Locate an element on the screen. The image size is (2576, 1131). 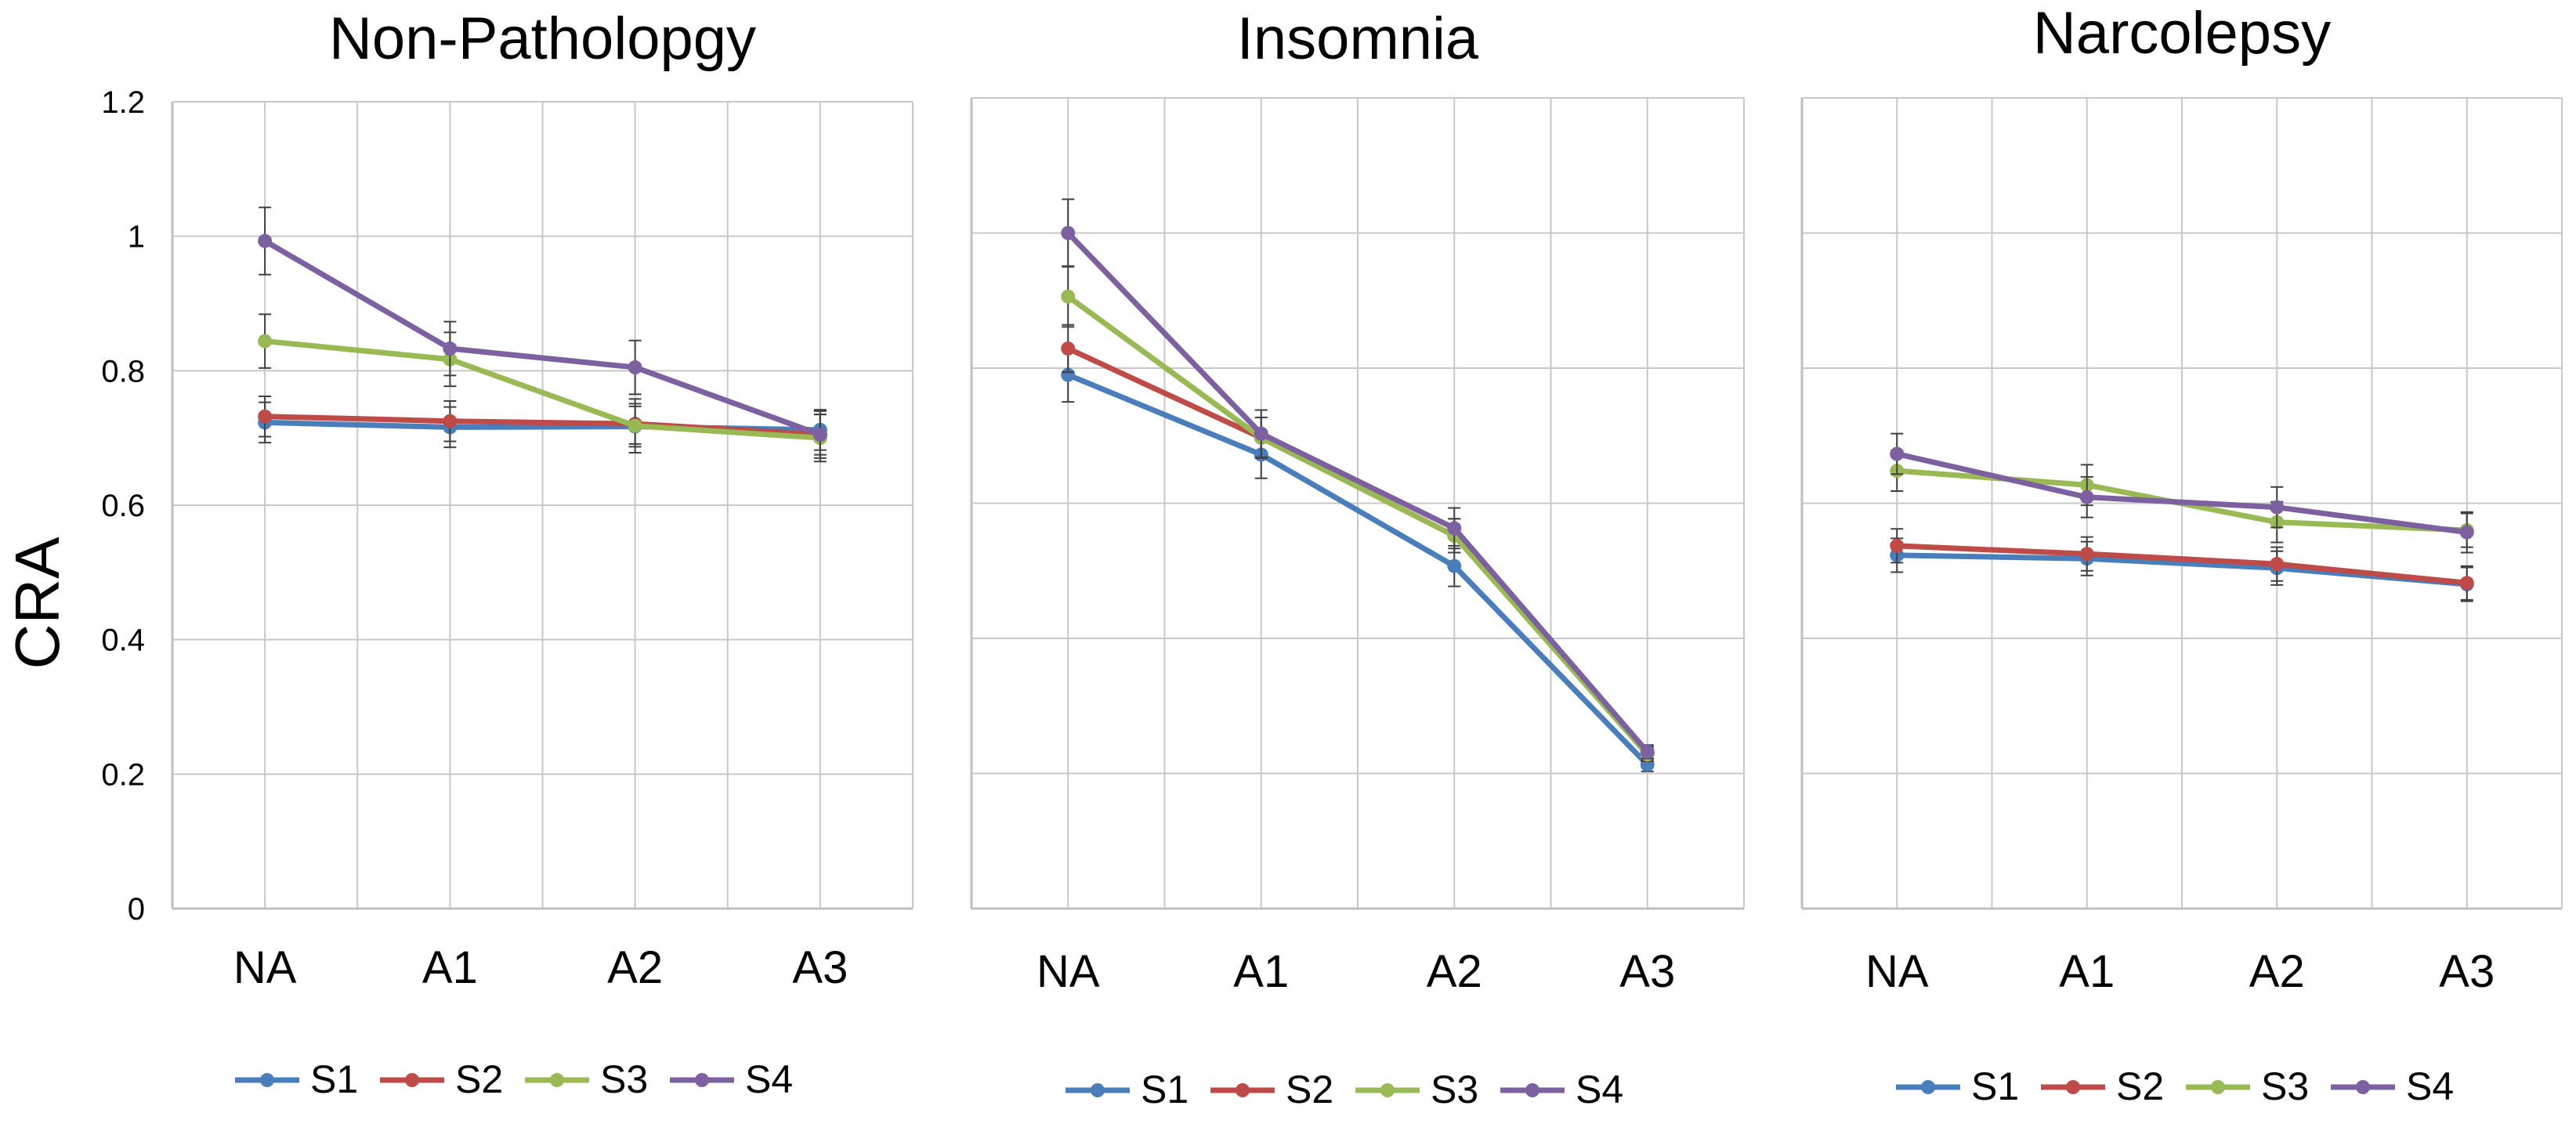
y-axis-label: CRA is located at coordinates (37, 603).